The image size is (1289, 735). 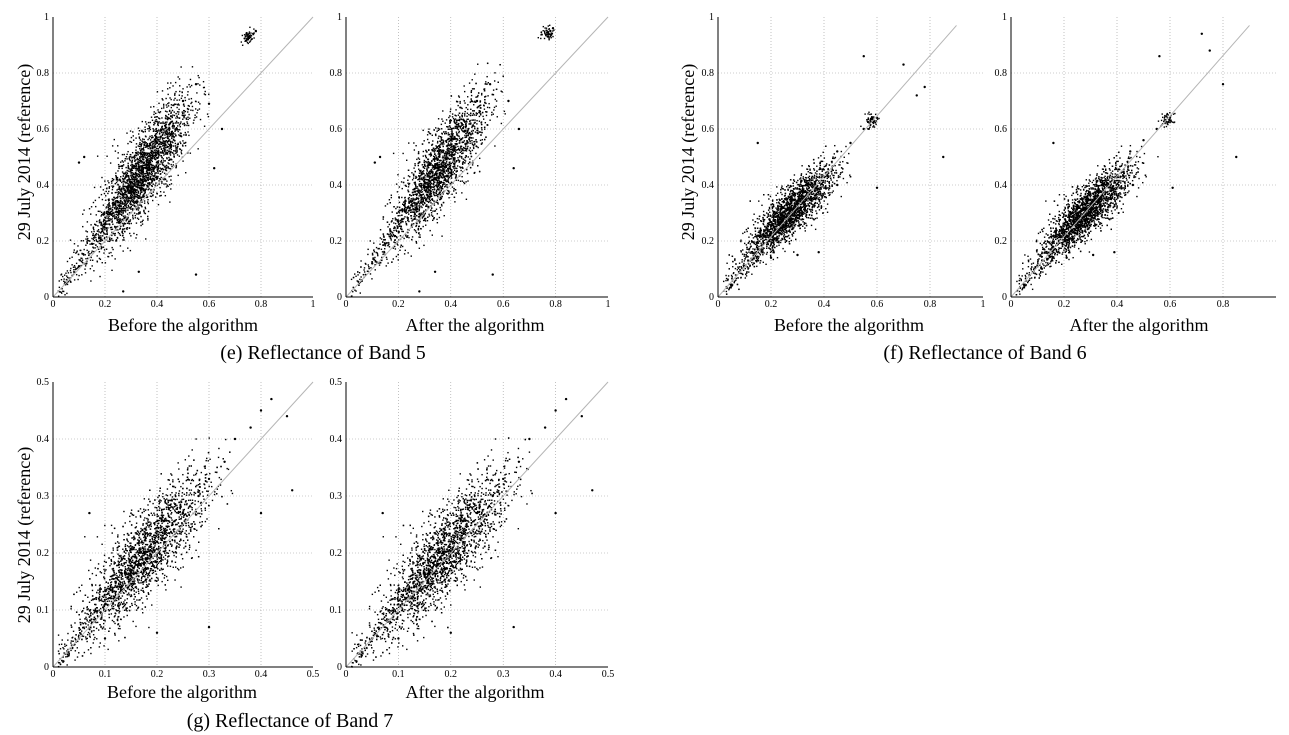 What do you see at coordinates (313, 304) in the screenshot?
I see `x-tick-label: 1` at bounding box center [313, 304].